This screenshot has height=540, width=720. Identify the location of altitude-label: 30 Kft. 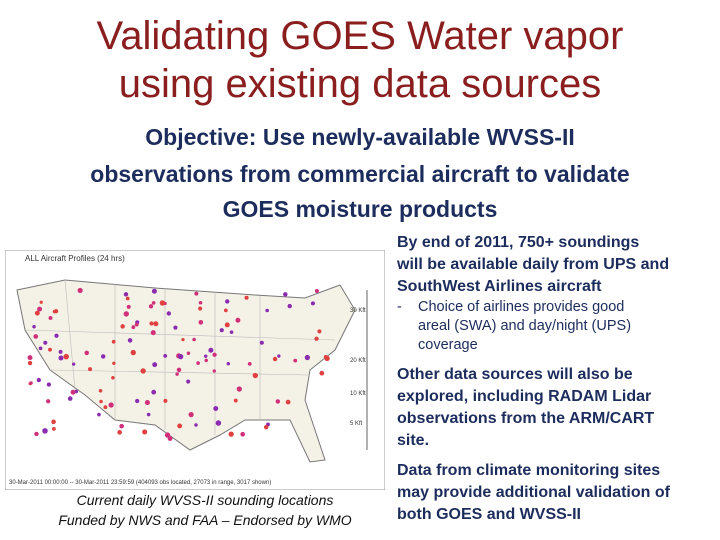
(358, 311).